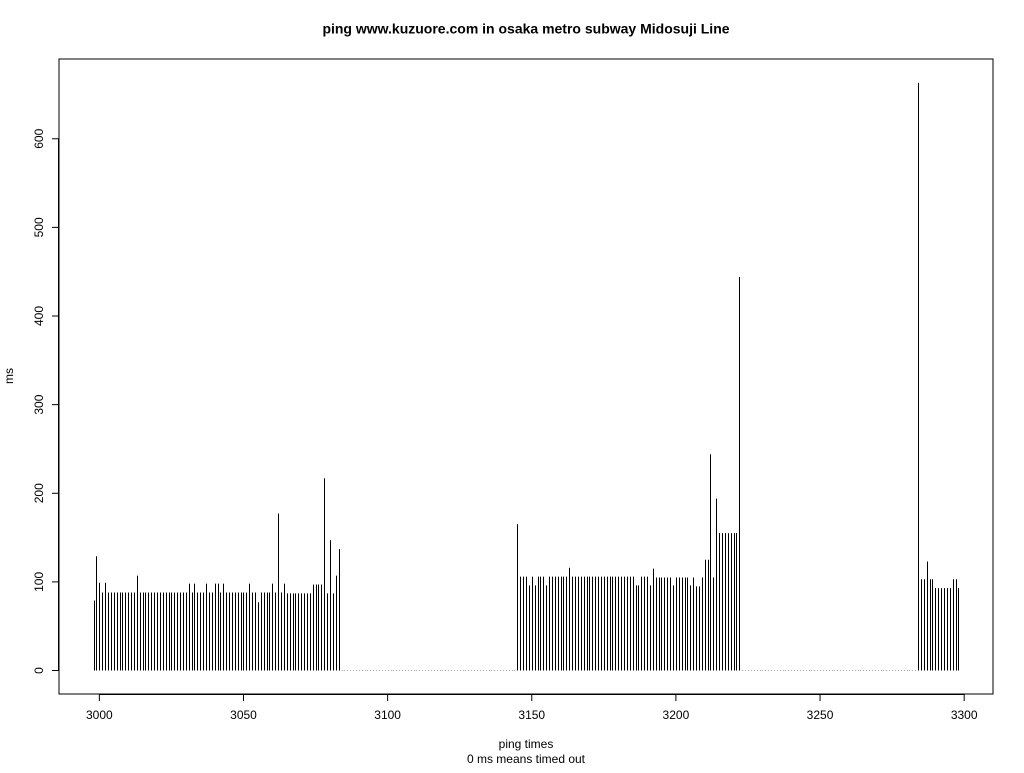 This screenshot has height=773, width=1024. Describe the element at coordinates (243, 715) in the screenshot. I see `x-tick-label: 3050` at that location.